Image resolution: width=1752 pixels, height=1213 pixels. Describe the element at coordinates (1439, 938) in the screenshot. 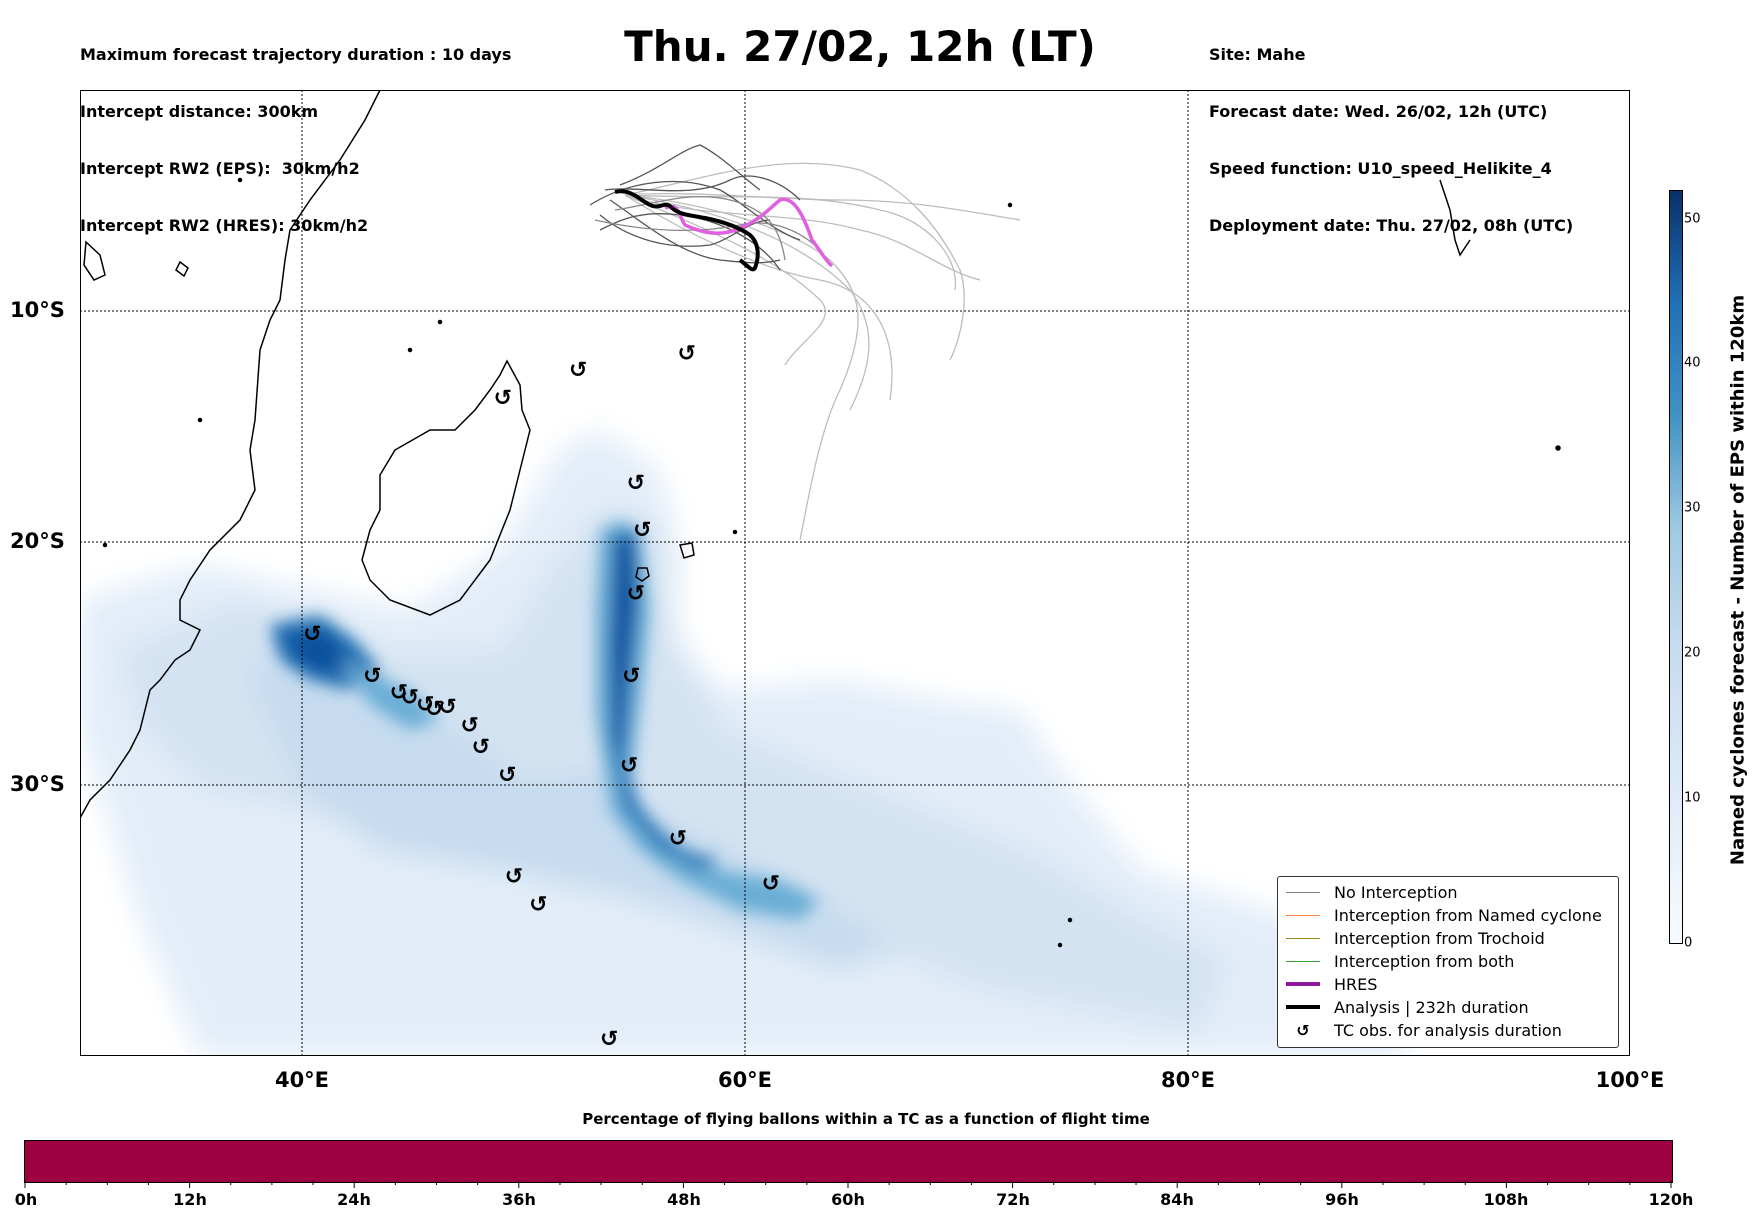

I see `legend-label: Interception from Trochoid` at that location.